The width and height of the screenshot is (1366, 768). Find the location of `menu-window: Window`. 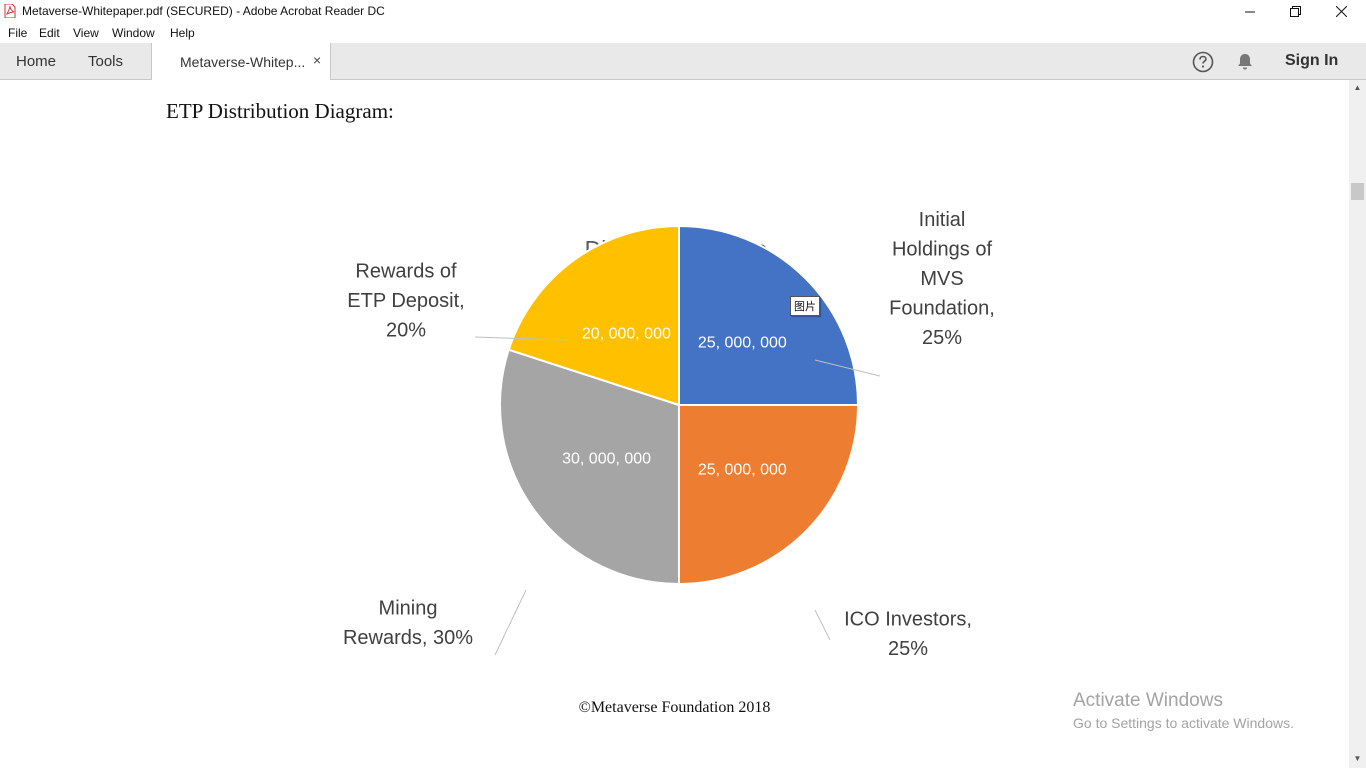

menu-window: Window is located at coordinates (133, 33).